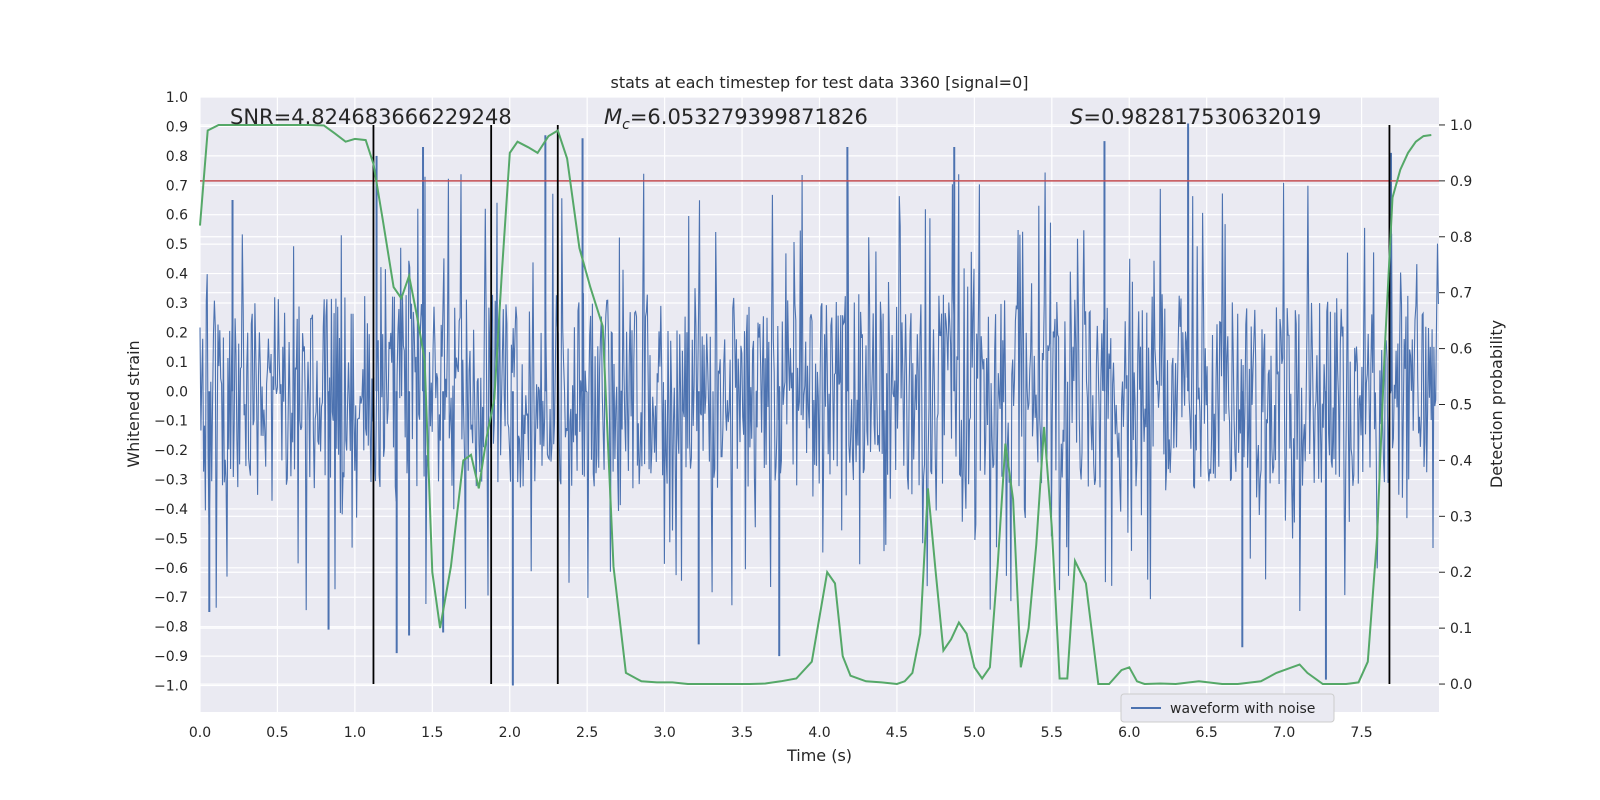  What do you see at coordinates (1361, 733) in the screenshot?
I see `x-tick-label: 7.5` at bounding box center [1361, 733].